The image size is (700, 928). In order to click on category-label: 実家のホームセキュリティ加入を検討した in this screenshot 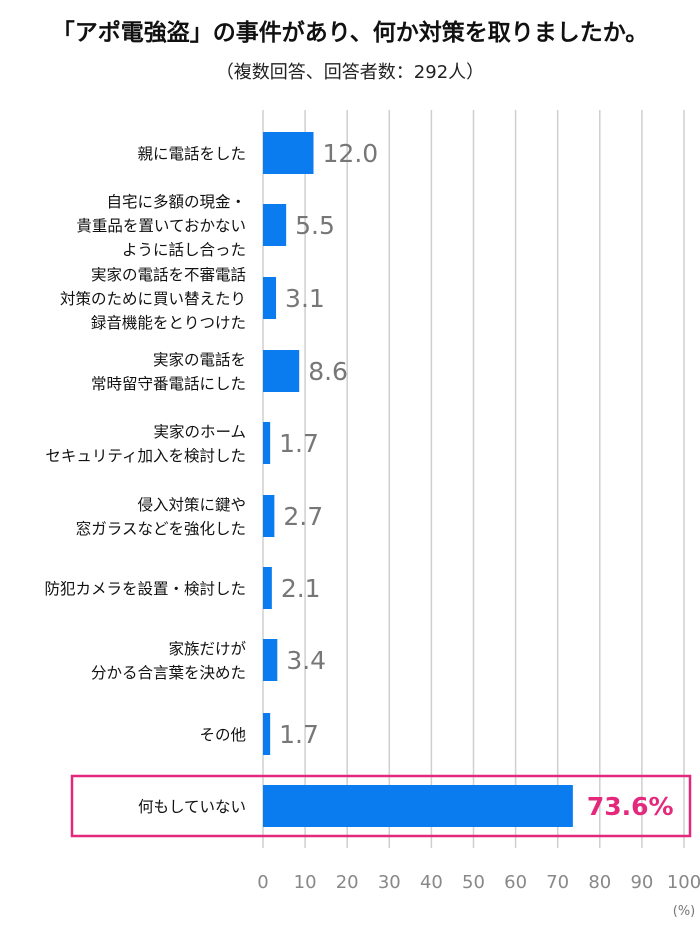, I will do `click(145, 444)`.